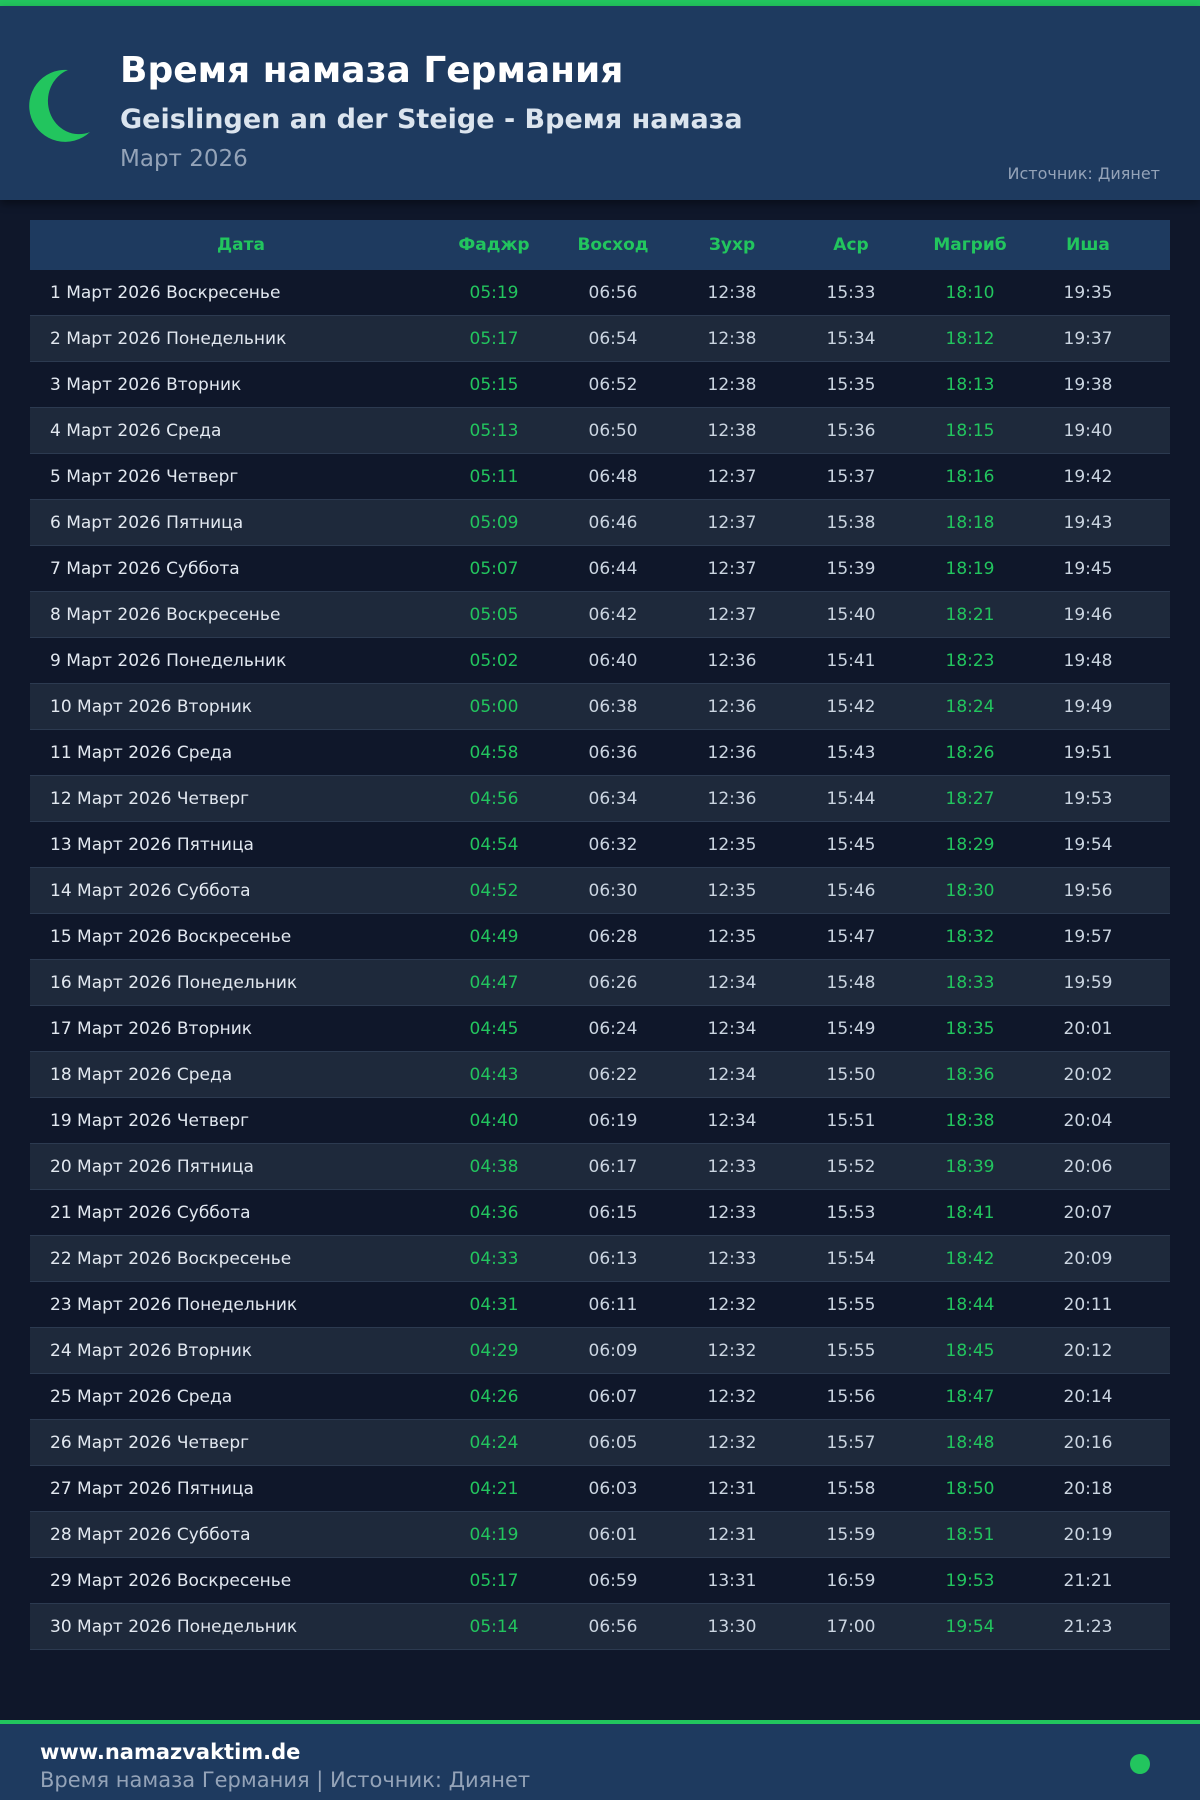 The image size is (1200, 1800). Describe the element at coordinates (970, 1488) in the screenshot. I see `cell-maghrib: 18:50` at that location.